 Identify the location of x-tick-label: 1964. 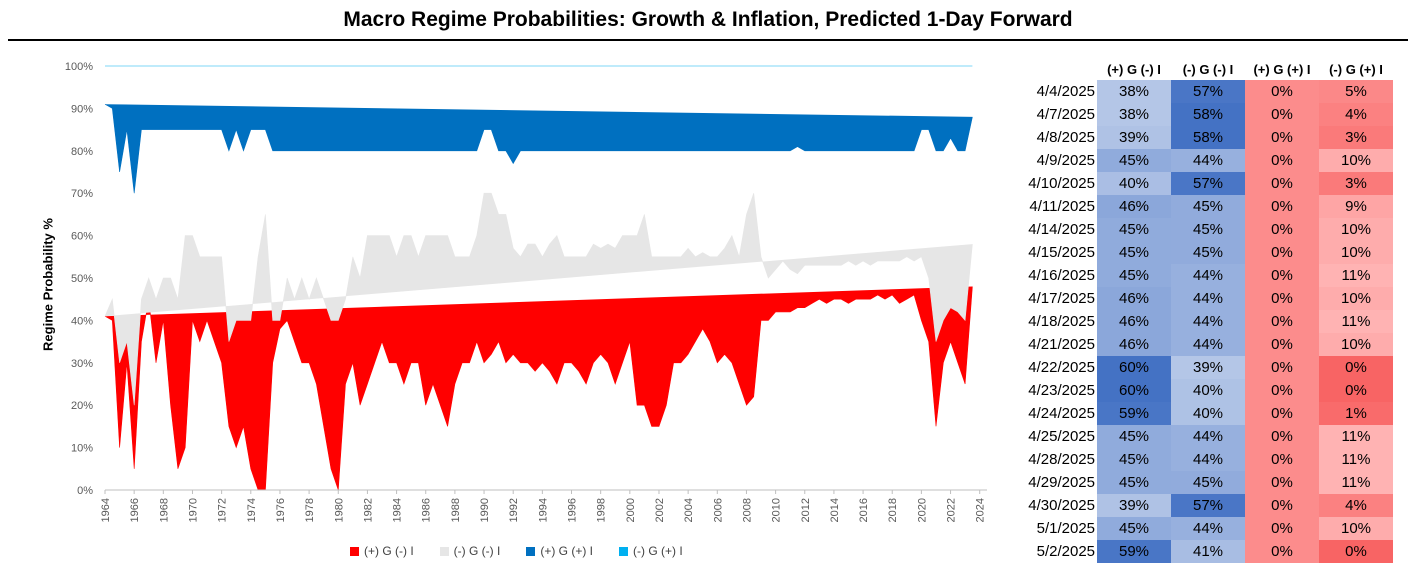
(106, 510).